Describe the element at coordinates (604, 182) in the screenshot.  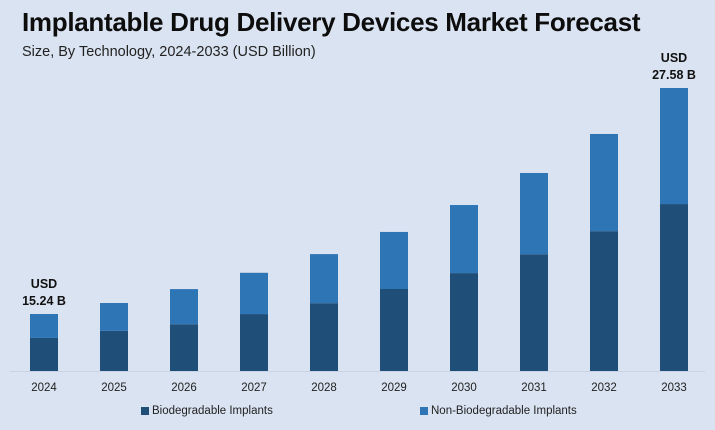
I see `bar-non-biodegradable-2032` at that location.